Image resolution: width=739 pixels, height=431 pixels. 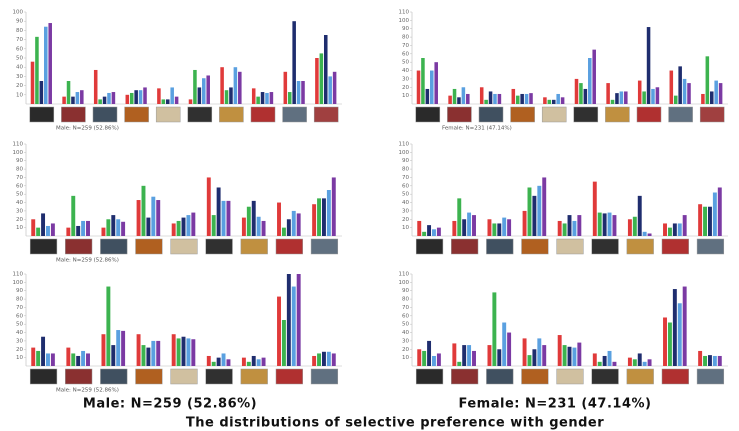 I want to click on y-tick-label: 70, so click(x=19, y=40).